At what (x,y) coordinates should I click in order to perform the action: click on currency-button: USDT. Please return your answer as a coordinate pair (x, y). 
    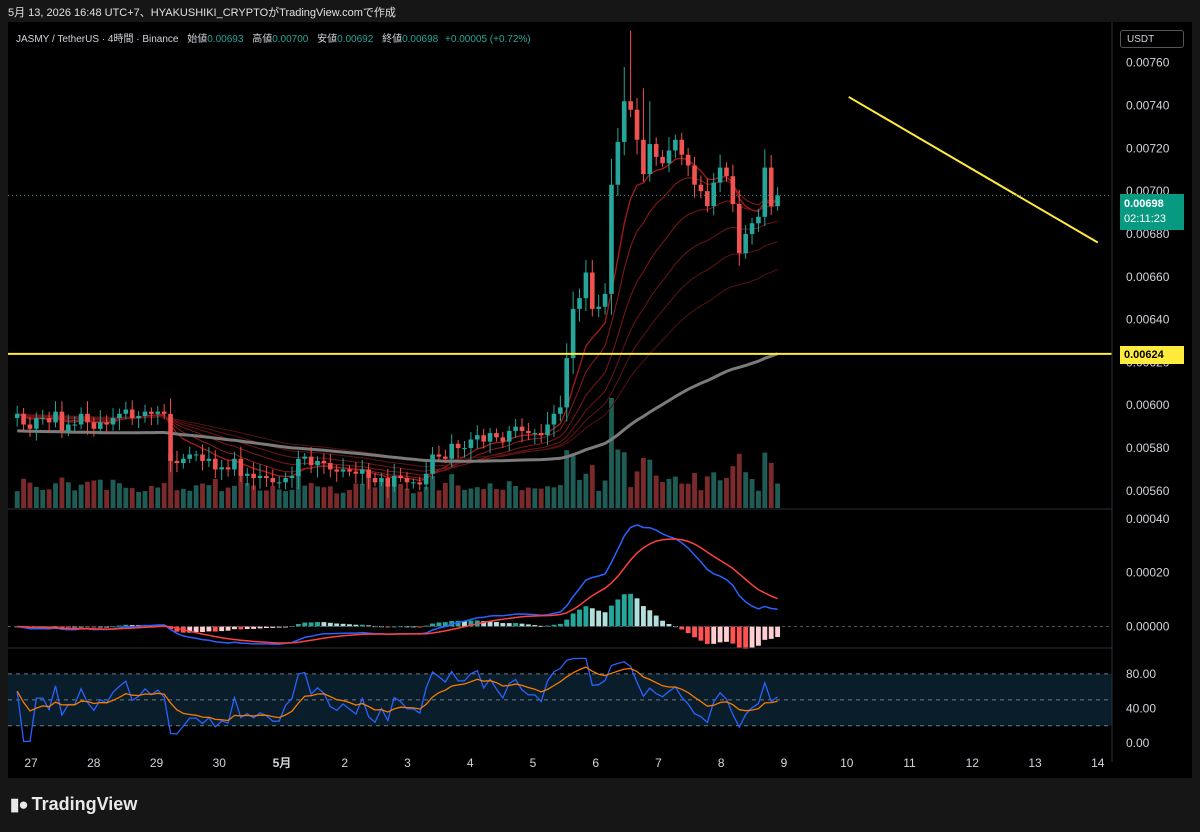
    Looking at the image, I should click on (1152, 39).